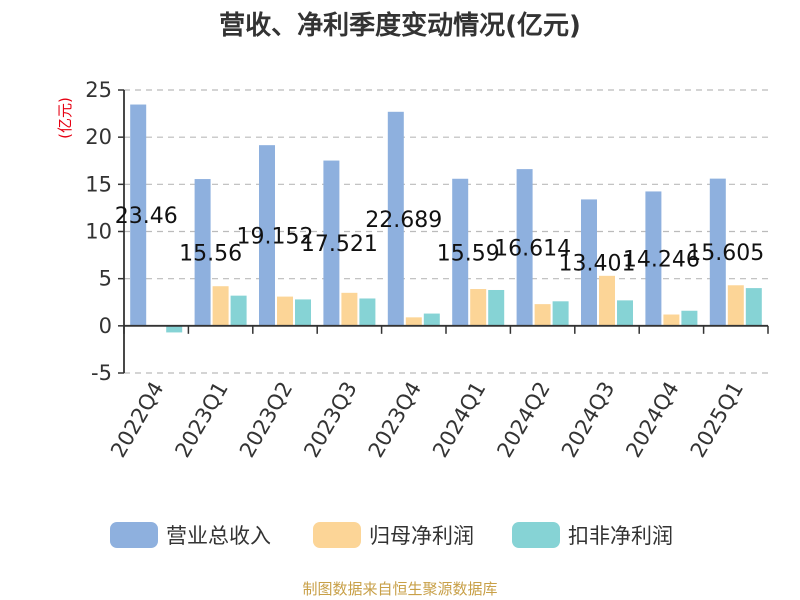 The width and height of the screenshot is (800, 600). What do you see at coordinates (218, 536) in the screenshot?
I see `legend-label-revenue: 营业总收入` at bounding box center [218, 536].